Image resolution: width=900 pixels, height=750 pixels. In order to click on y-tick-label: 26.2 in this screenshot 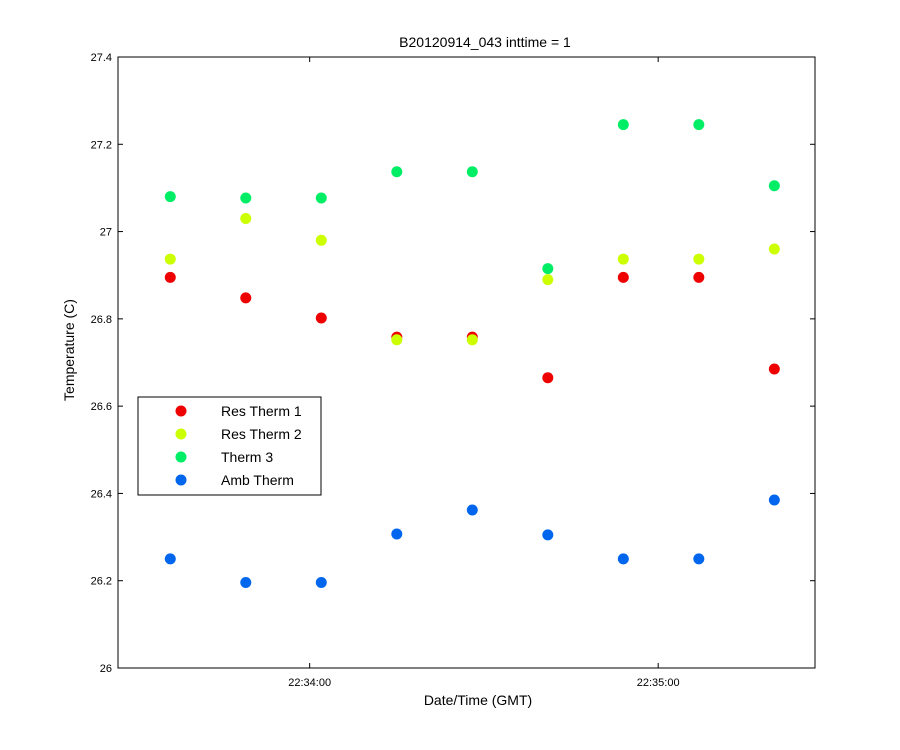, I will do `click(101, 582)`.